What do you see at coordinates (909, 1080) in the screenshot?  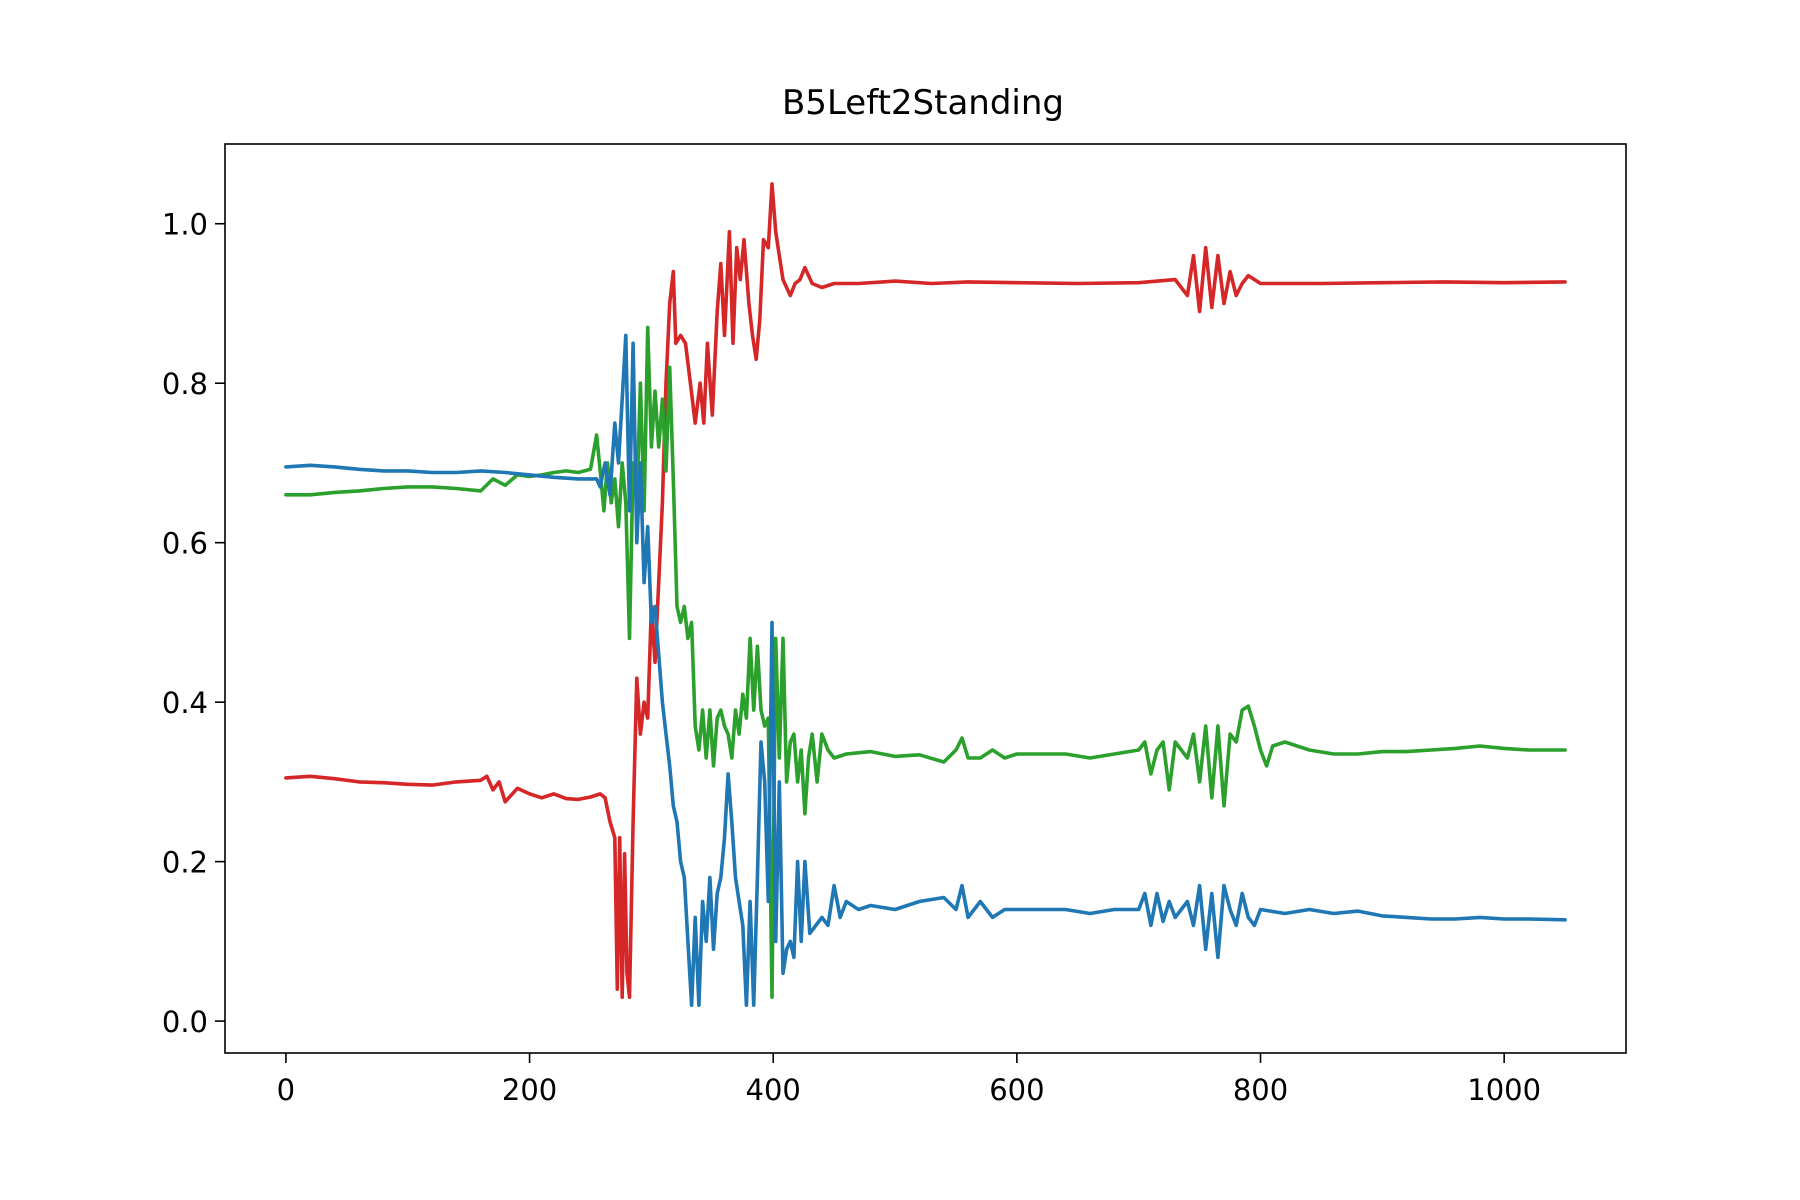 I see `x-axis: 0 200 400 600 800 1000` at bounding box center [909, 1080].